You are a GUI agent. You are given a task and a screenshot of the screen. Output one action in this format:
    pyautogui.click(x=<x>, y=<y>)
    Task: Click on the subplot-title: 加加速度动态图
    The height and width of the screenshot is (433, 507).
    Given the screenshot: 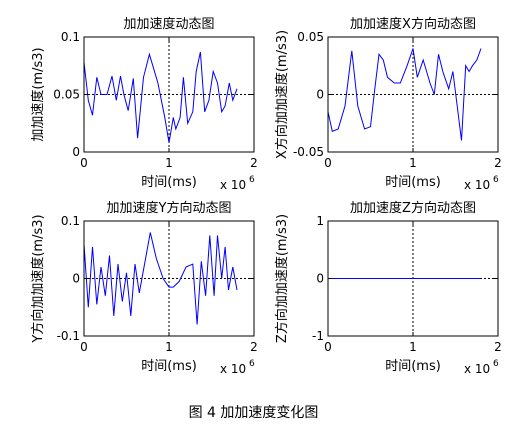 What is the action you would take?
    pyautogui.click(x=168, y=24)
    